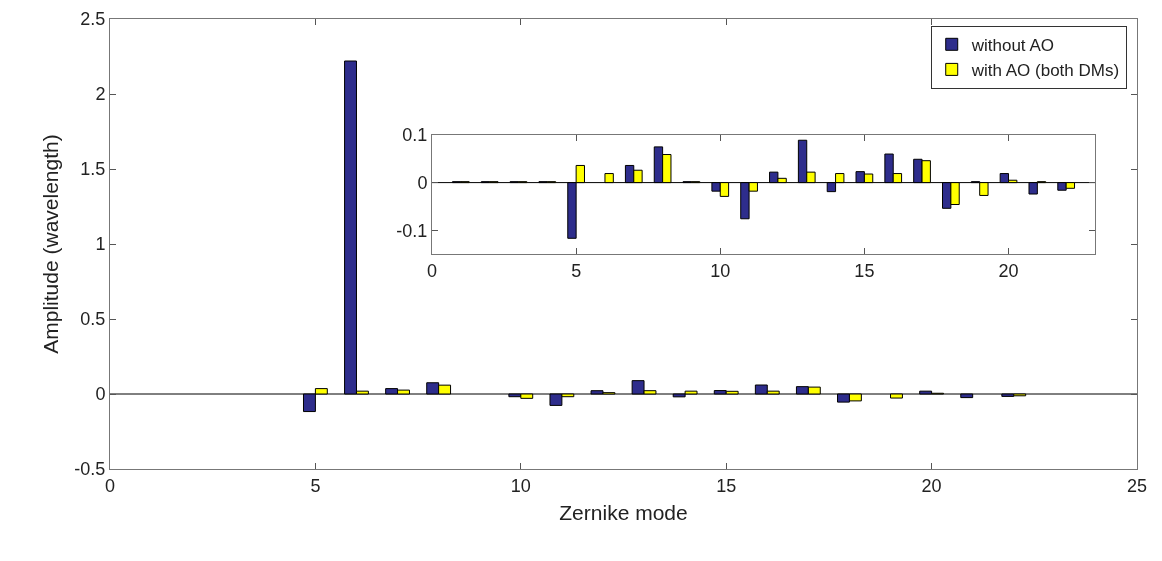 The image size is (1162, 561). What do you see at coordinates (100, 244) in the screenshot?
I see `y-tick-label: 1` at bounding box center [100, 244].